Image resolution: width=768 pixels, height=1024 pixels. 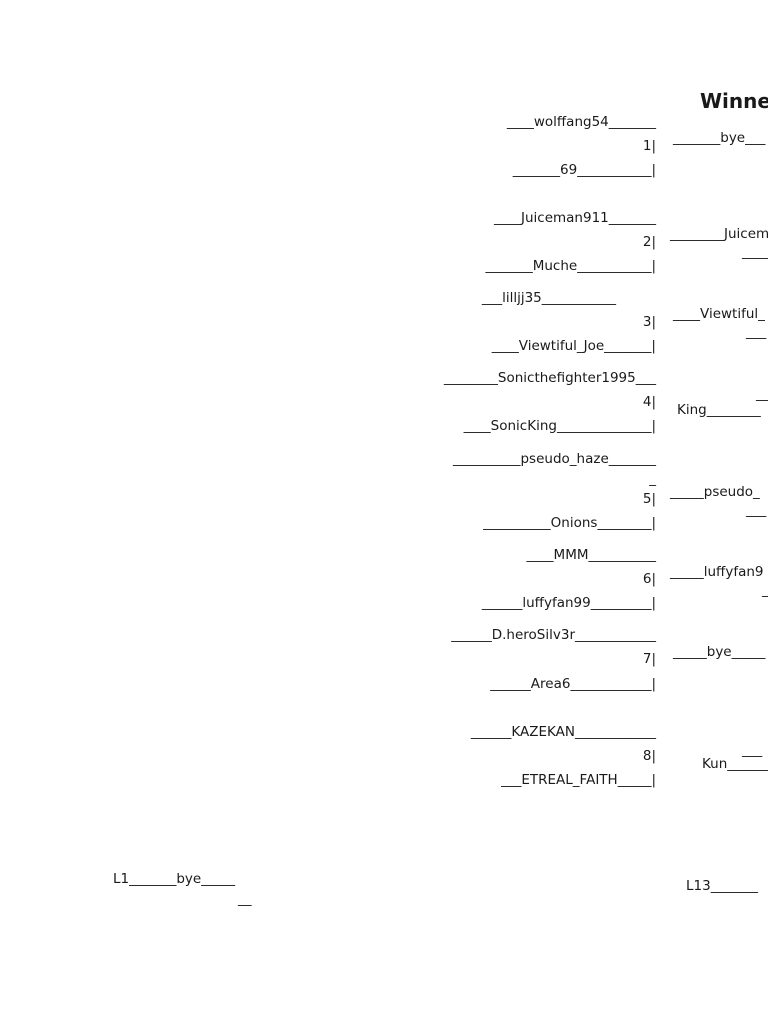 I want to click on match-7-bottom-player: ______Area6____________|, so click(x=573, y=684).